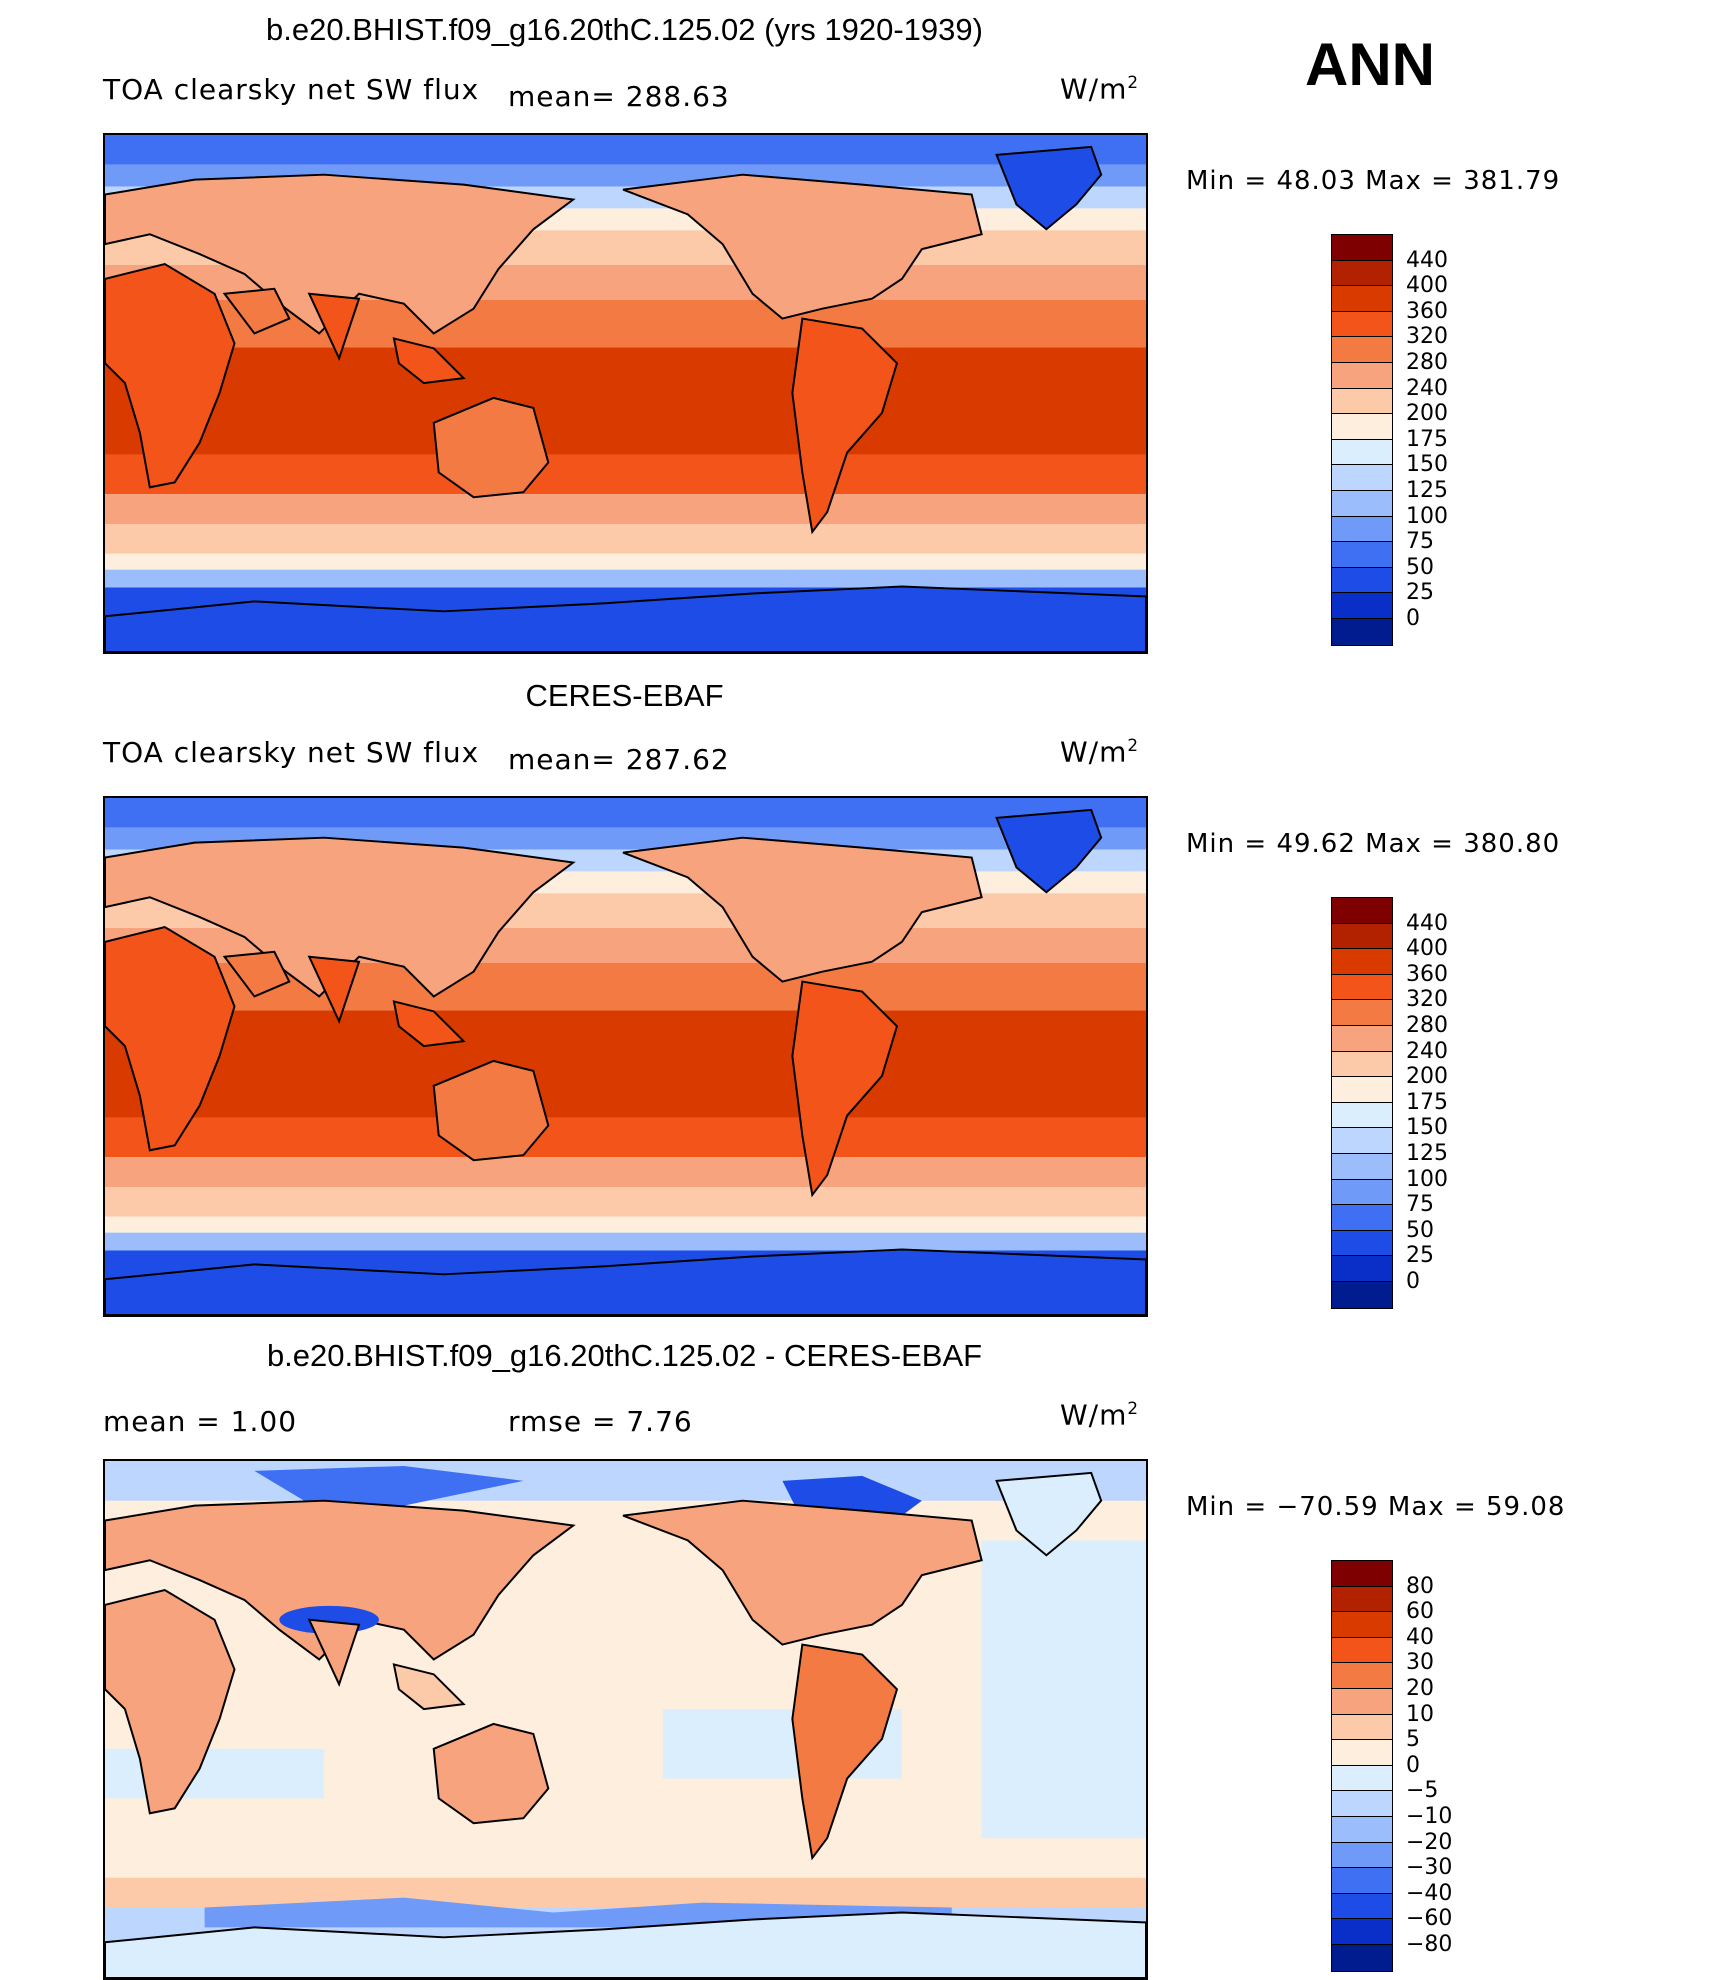 This screenshot has height=1980, width=1710. Describe the element at coordinates (1413, 1740) in the screenshot. I see `colorbar-tick-label: 5` at that location.